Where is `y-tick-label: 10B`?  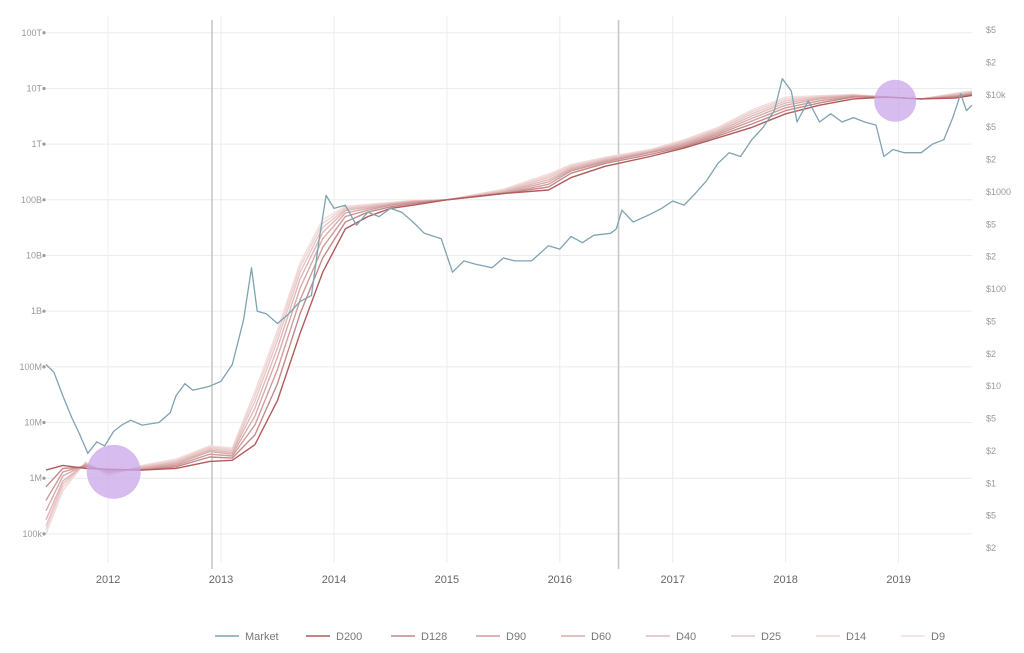 y-tick-label: 10B is located at coordinates (34, 255).